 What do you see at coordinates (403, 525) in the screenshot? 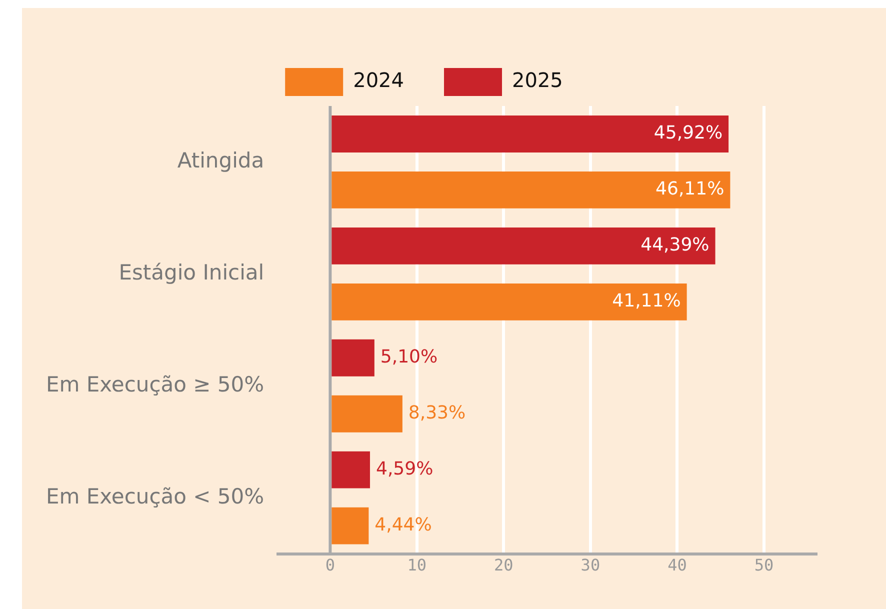
I see `data-label: 4,44%` at bounding box center [403, 525].